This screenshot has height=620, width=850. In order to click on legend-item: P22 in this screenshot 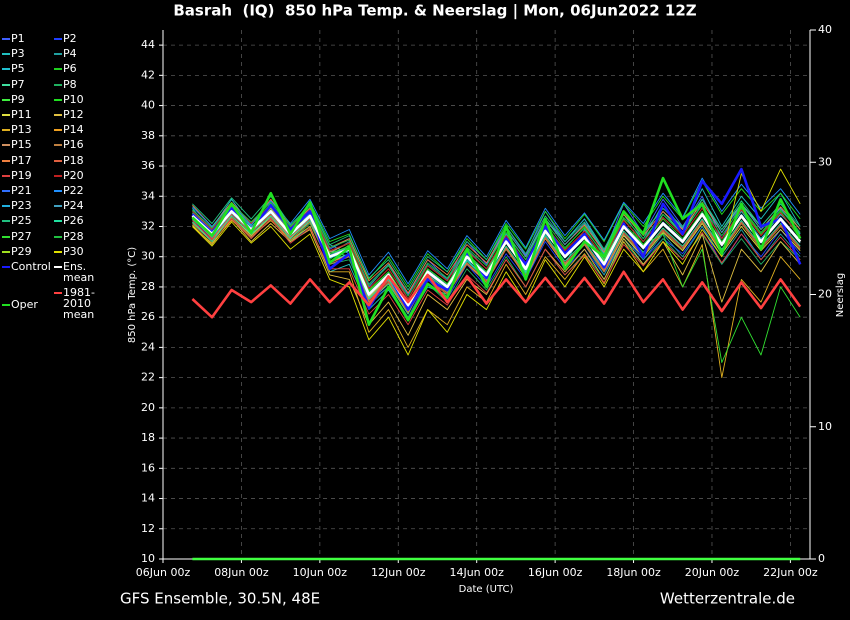, I will do `click(86, 190)`.